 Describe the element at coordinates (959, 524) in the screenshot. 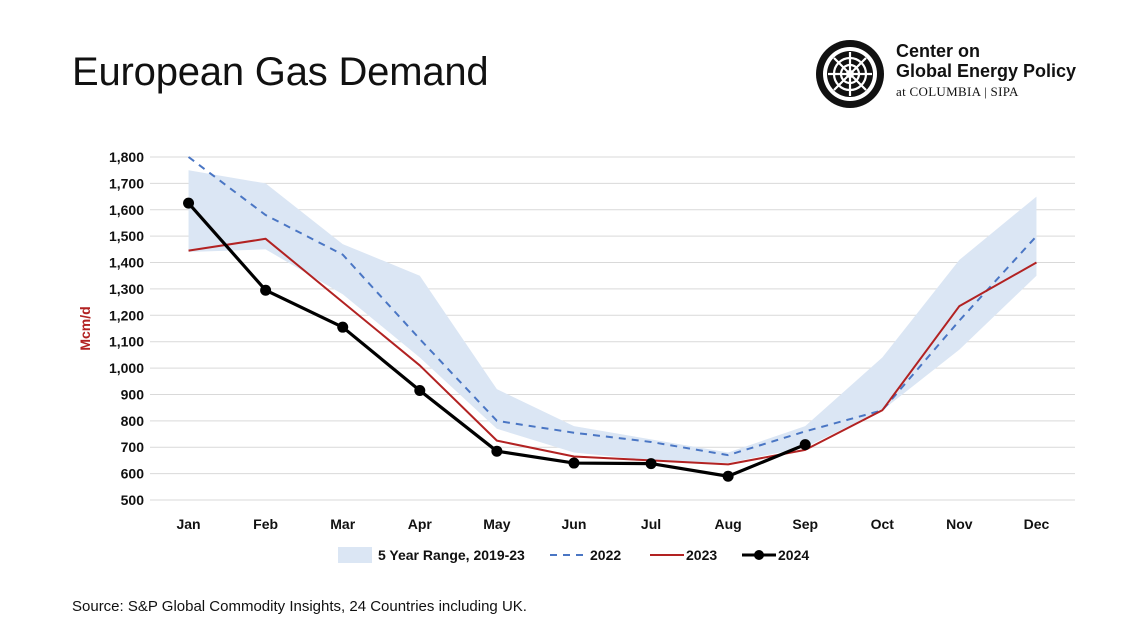

I see `x-tick-label: Nov` at that location.